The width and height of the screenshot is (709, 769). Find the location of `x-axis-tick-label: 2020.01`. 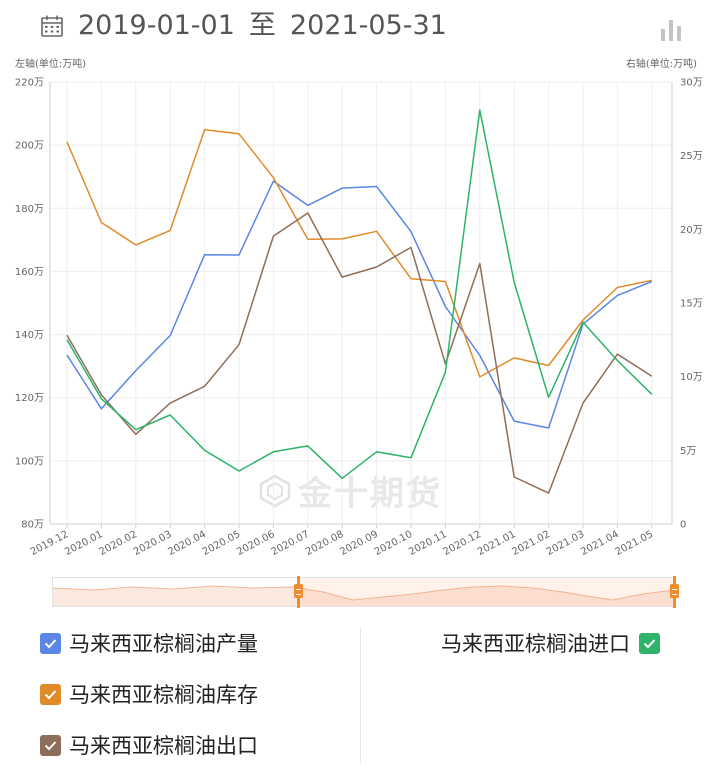

x-axis-tick-label: 2020.01 is located at coordinates (84, 543).